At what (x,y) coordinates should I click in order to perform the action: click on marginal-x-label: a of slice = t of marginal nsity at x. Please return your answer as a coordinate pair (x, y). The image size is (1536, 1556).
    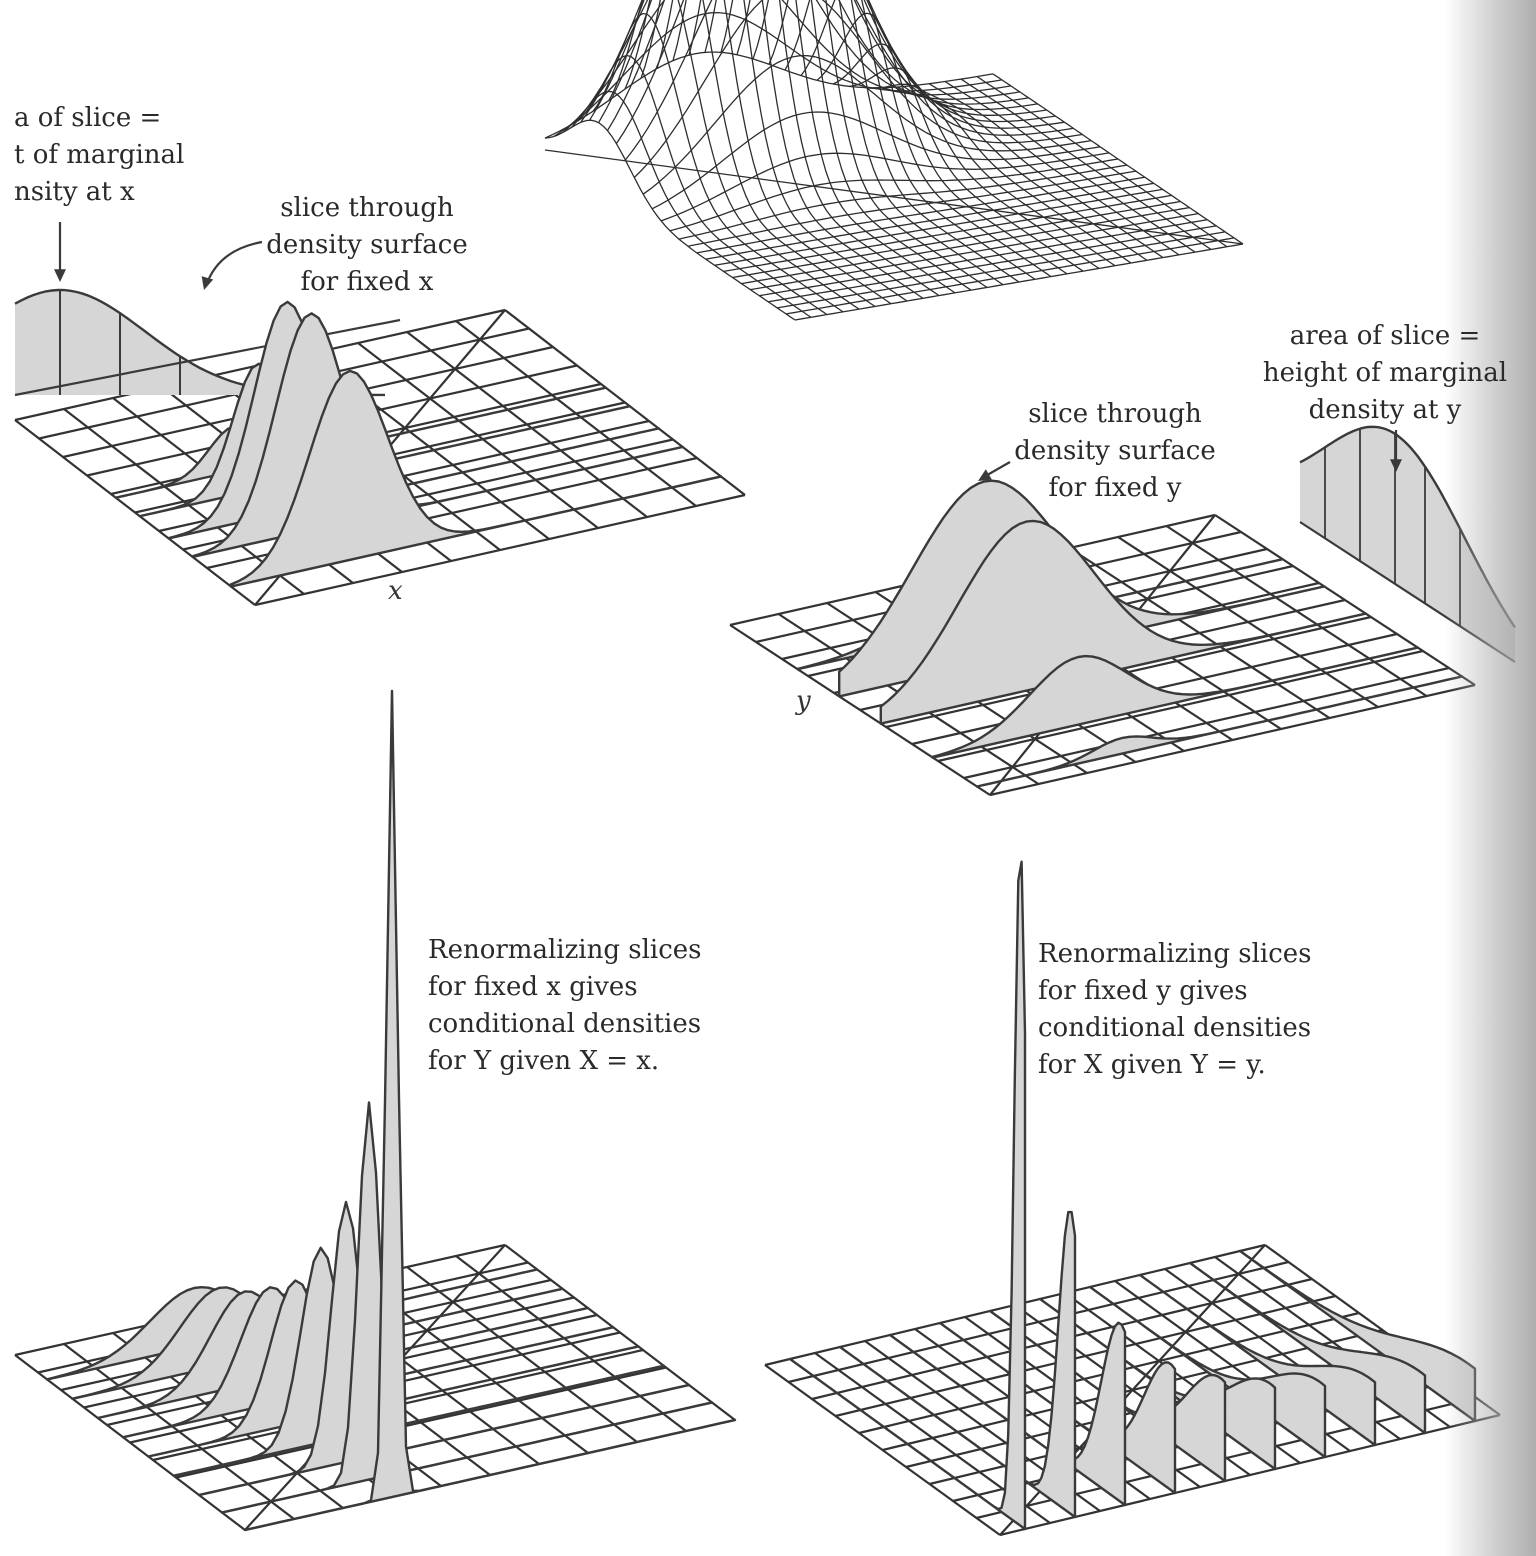
    Looking at the image, I should click on (99, 155).